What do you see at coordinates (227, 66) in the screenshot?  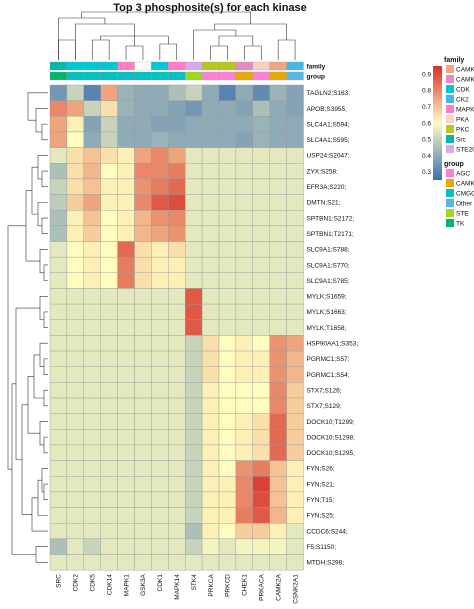 I see `family-annotation-cell` at bounding box center [227, 66].